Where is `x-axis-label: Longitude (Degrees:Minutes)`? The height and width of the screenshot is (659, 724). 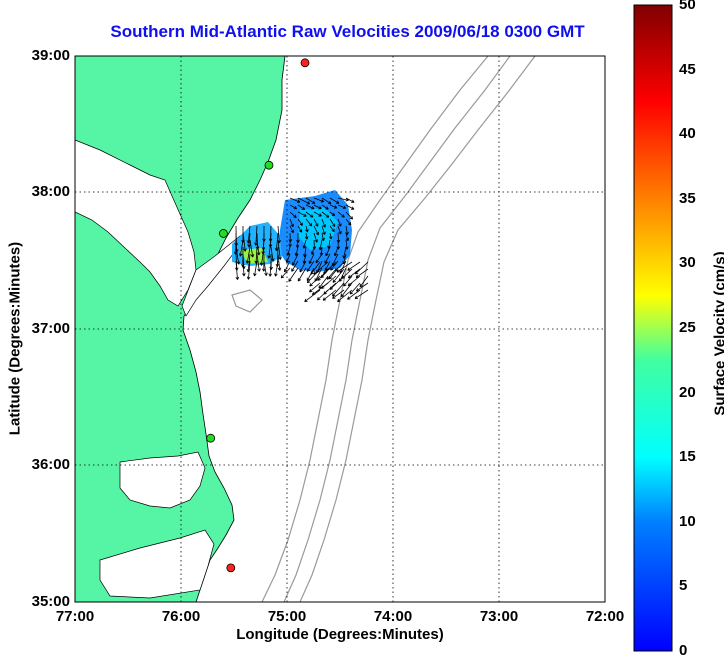
x-axis-label: Longitude (Degrees:Minutes) is located at coordinates (340, 634).